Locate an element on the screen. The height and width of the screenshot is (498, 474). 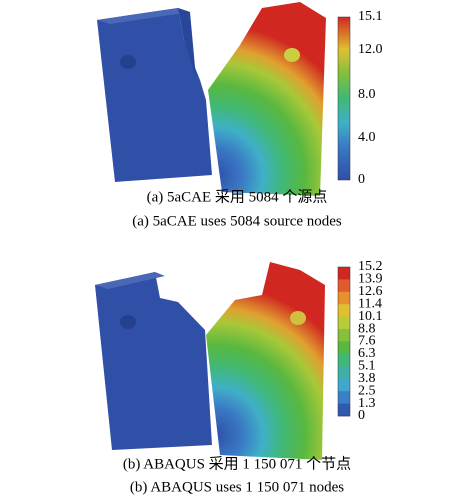
colorbar-label: 10.1 is located at coordinates (370, 316).